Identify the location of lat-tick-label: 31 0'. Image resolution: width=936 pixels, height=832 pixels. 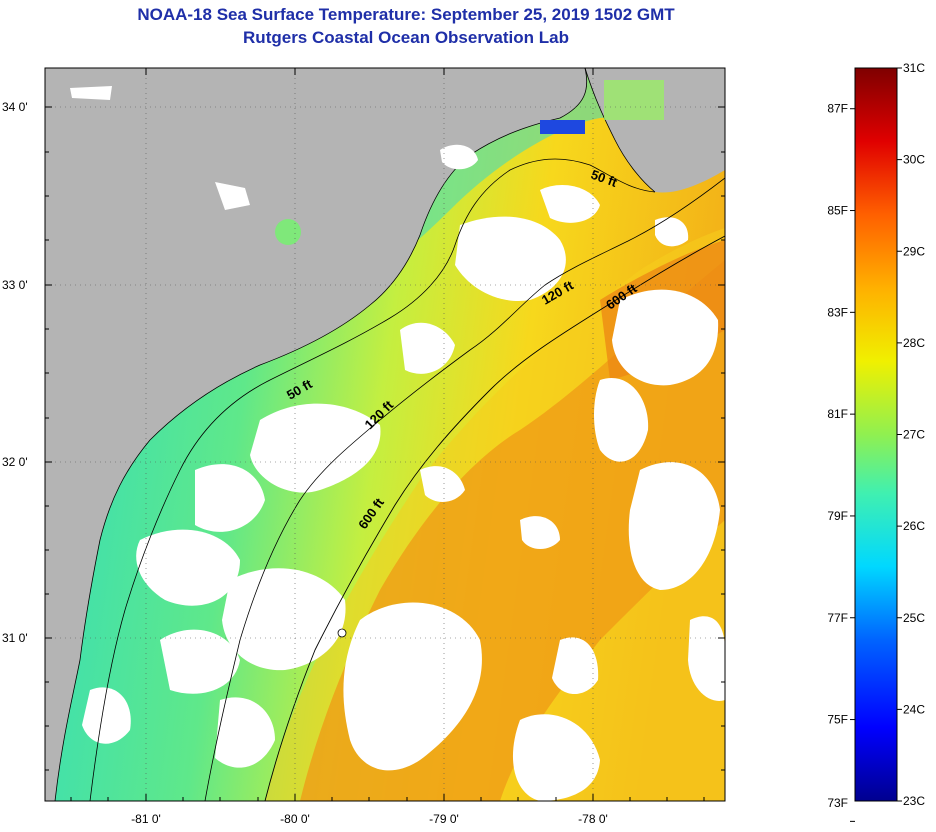
(15, 638).